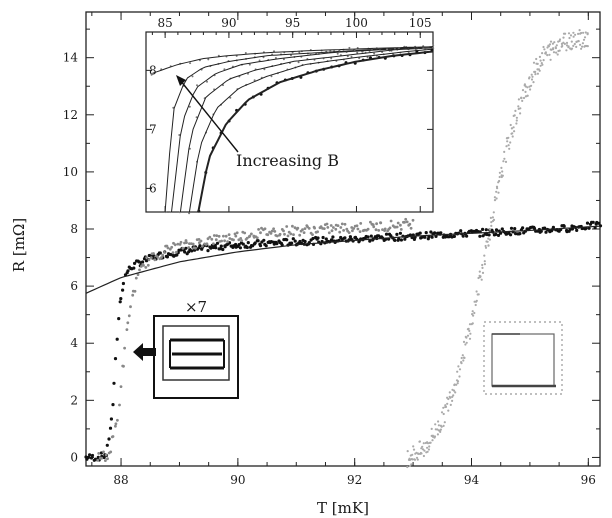  What do you see at coordinates (523, 358) in the screenshot?
I see `sample-schematic-small` at bounding box center [523, 358].